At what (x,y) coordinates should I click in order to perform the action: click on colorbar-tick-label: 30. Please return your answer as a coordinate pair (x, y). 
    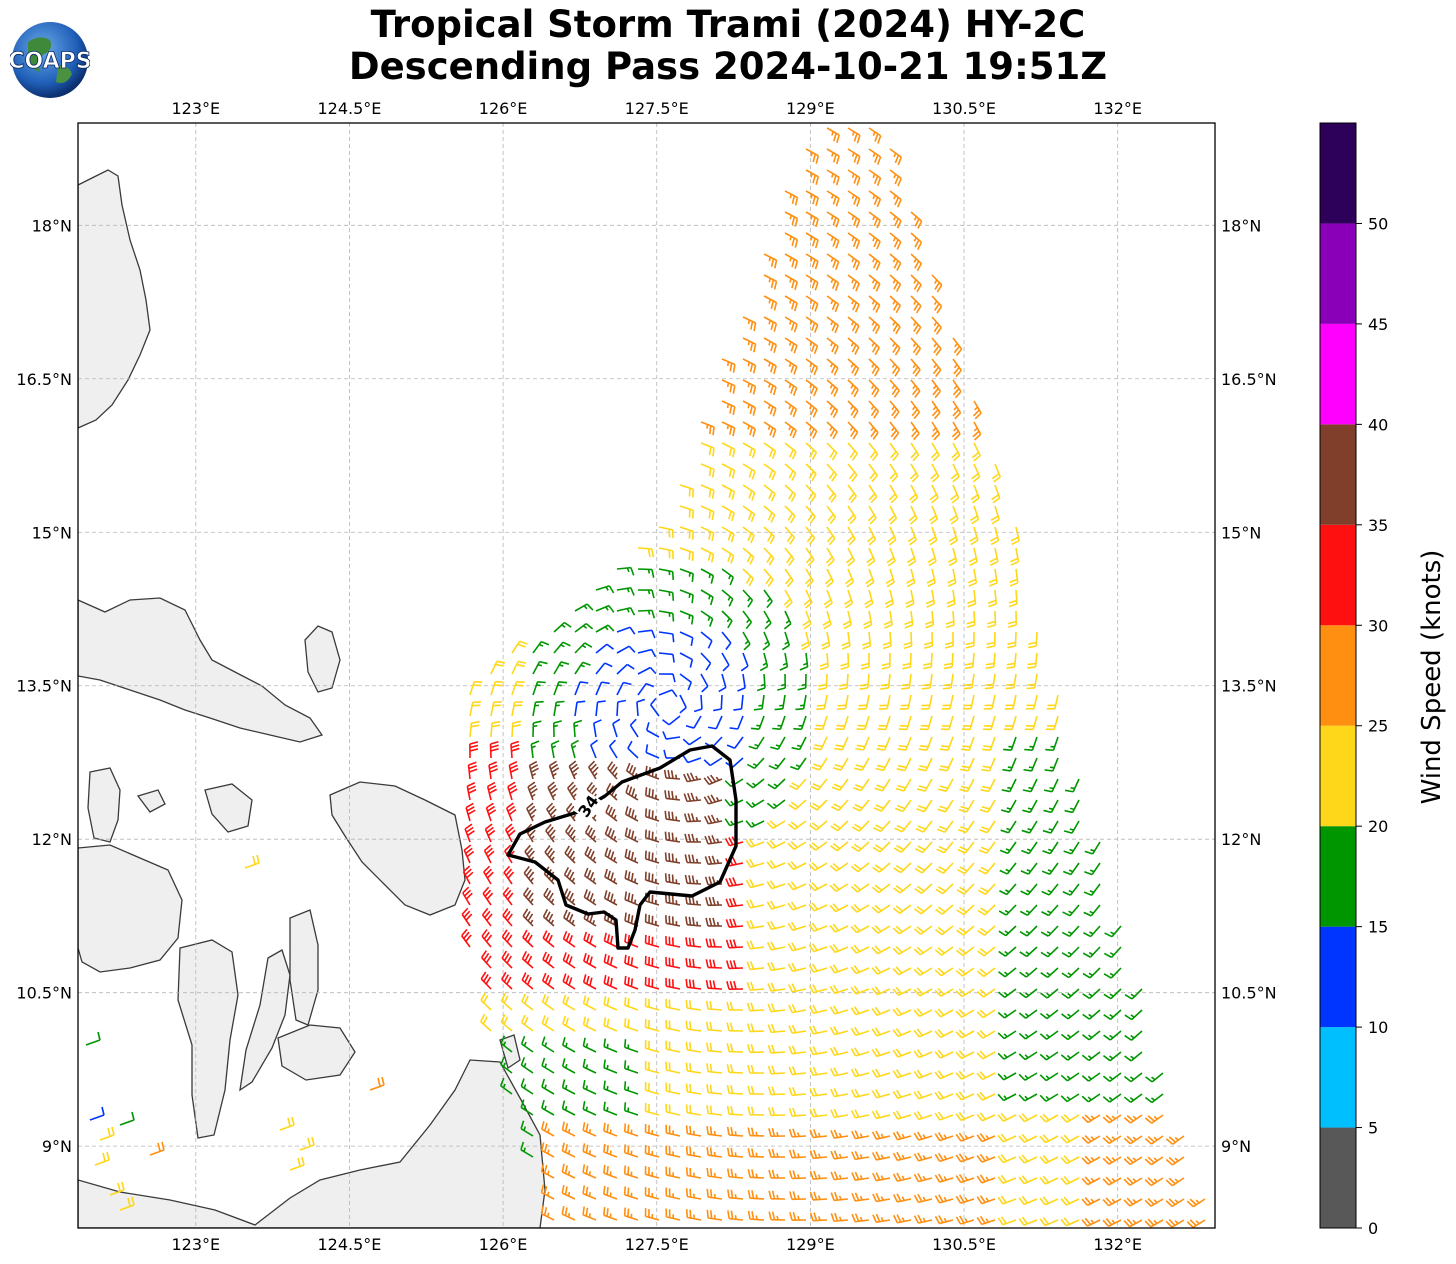
    Looking at the image, I should click on (1378, 625).